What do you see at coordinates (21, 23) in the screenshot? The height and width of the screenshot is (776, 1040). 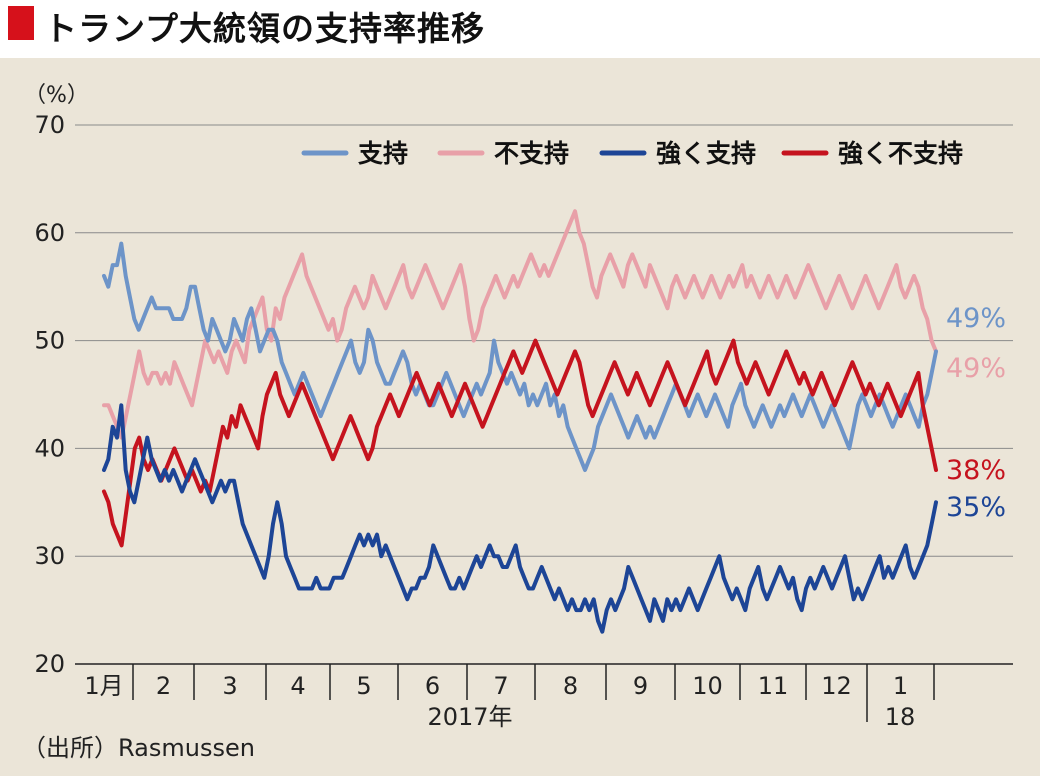 I see `title-marker` at bounding box center [21, 23].